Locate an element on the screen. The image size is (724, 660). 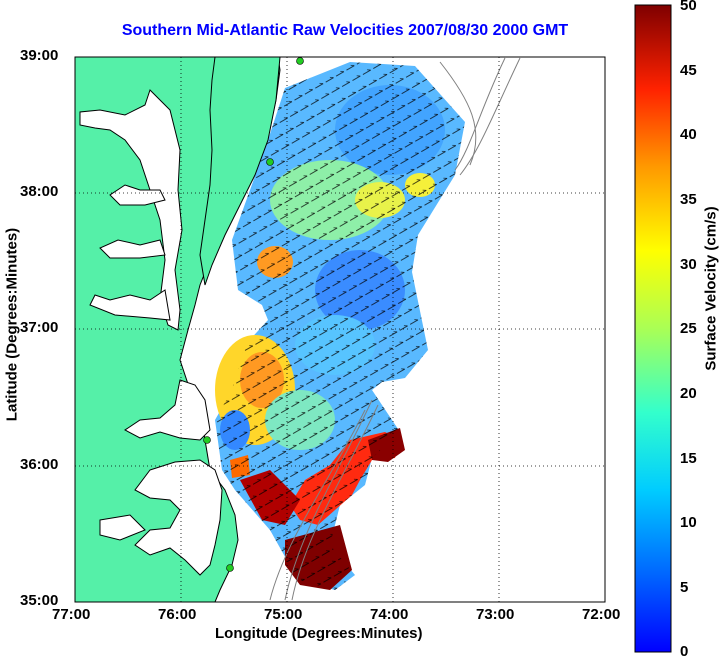
x-tick-label: 77:00 is located at coordinates (71, 614).